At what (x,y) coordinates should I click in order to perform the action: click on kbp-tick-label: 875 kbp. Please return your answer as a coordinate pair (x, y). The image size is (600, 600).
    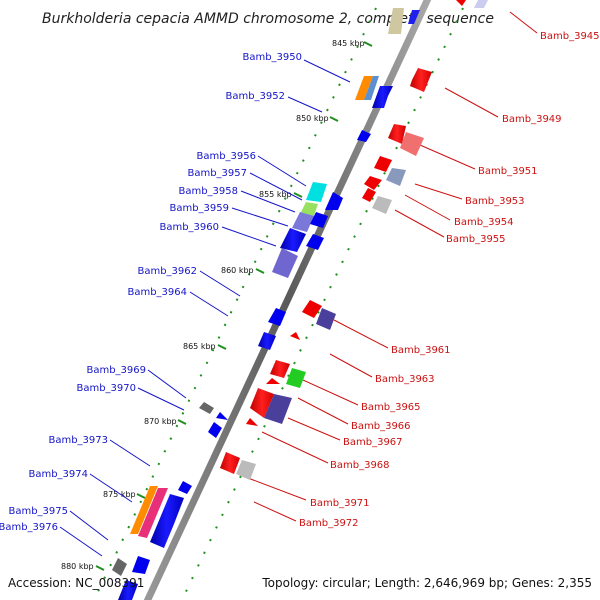
    Looking at the image, I should click on (119, 494).